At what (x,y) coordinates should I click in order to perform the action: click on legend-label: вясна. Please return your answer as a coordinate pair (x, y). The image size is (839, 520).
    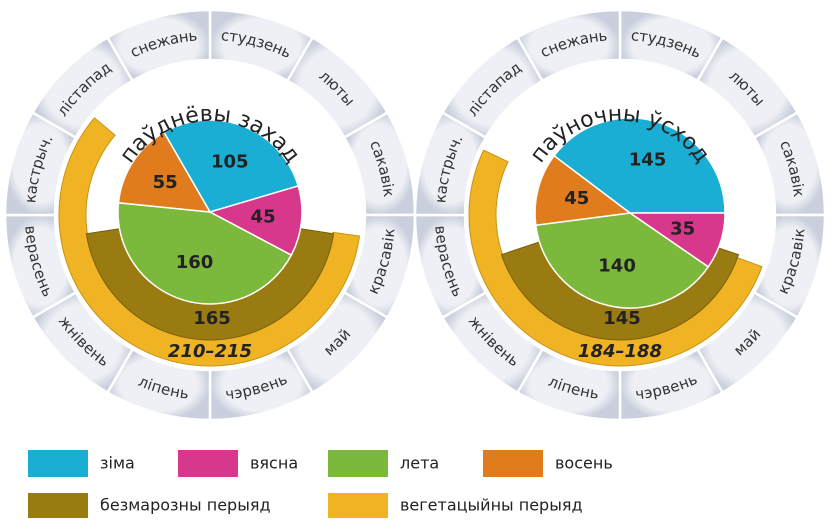
    Looking at the image, I should click on (274, 463).